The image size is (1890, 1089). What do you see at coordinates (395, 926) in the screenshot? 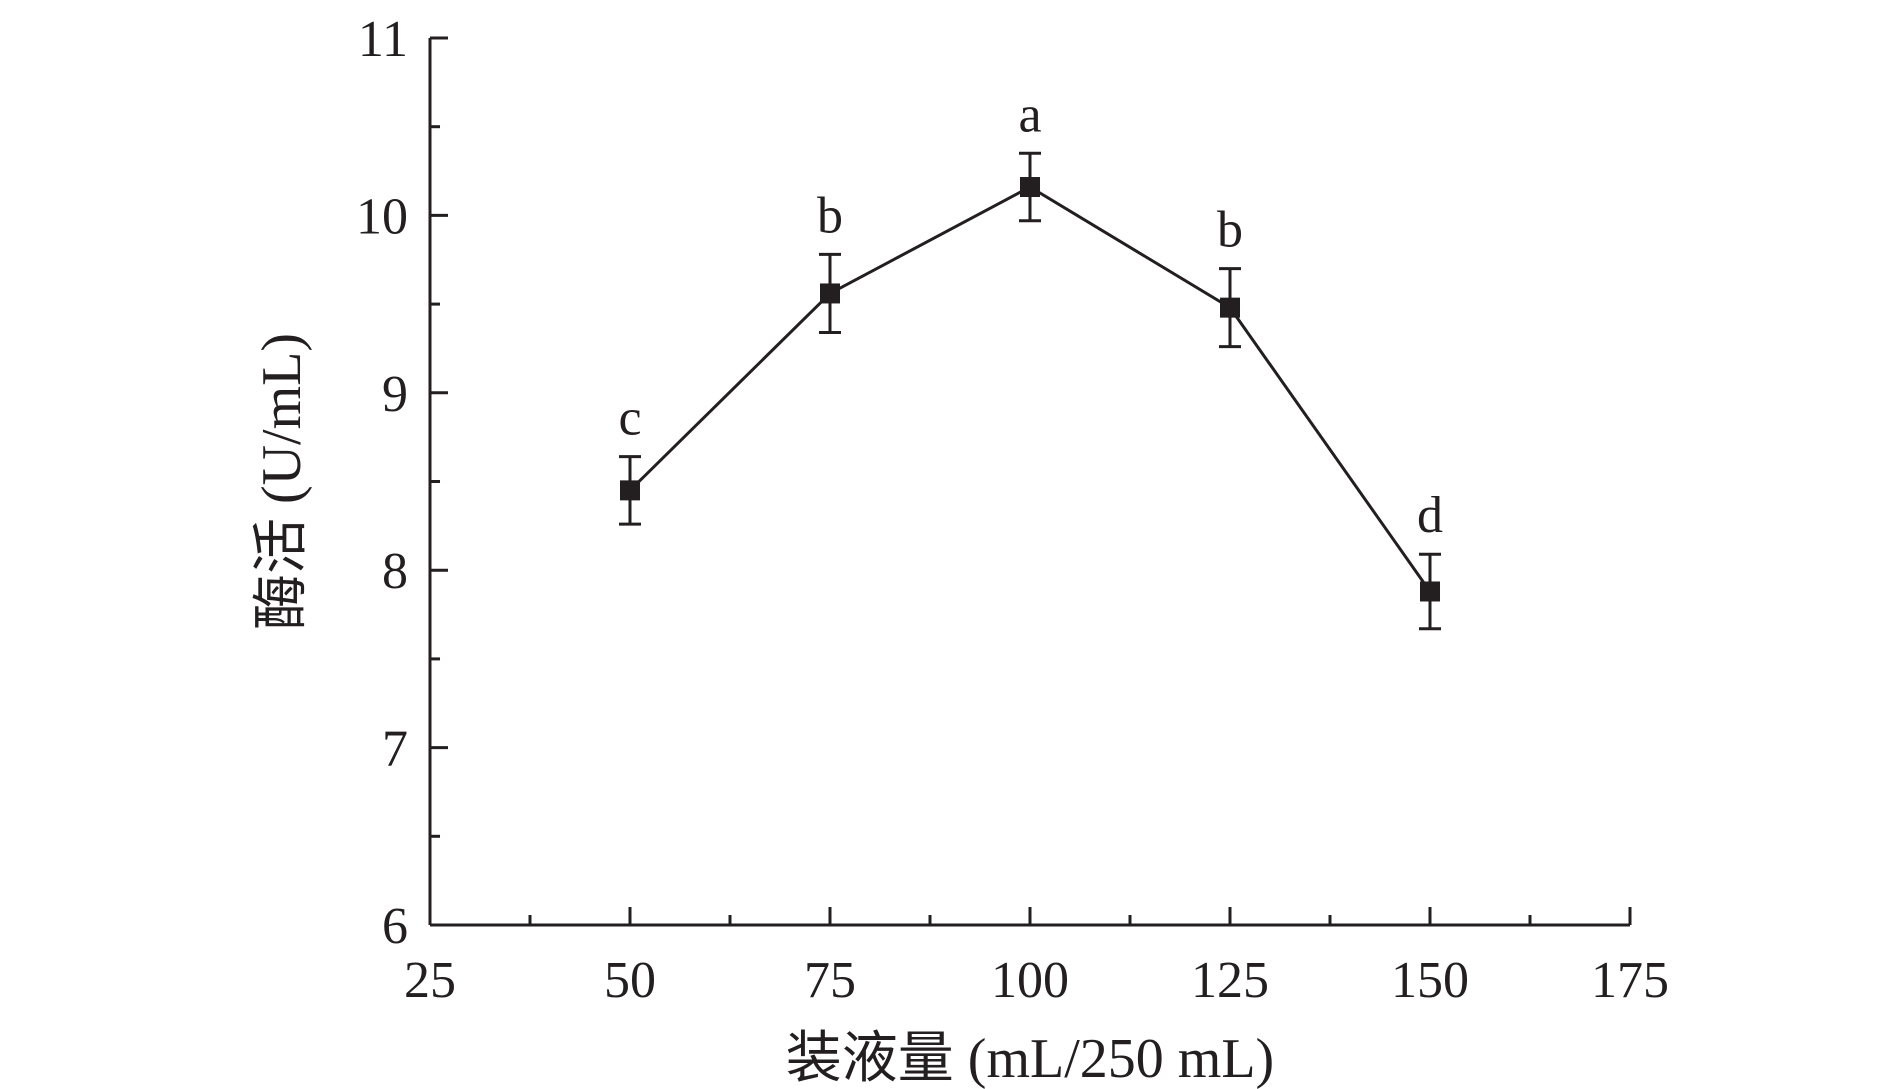
I see `y-tick-label: 6` at bounding box center [395, 926].